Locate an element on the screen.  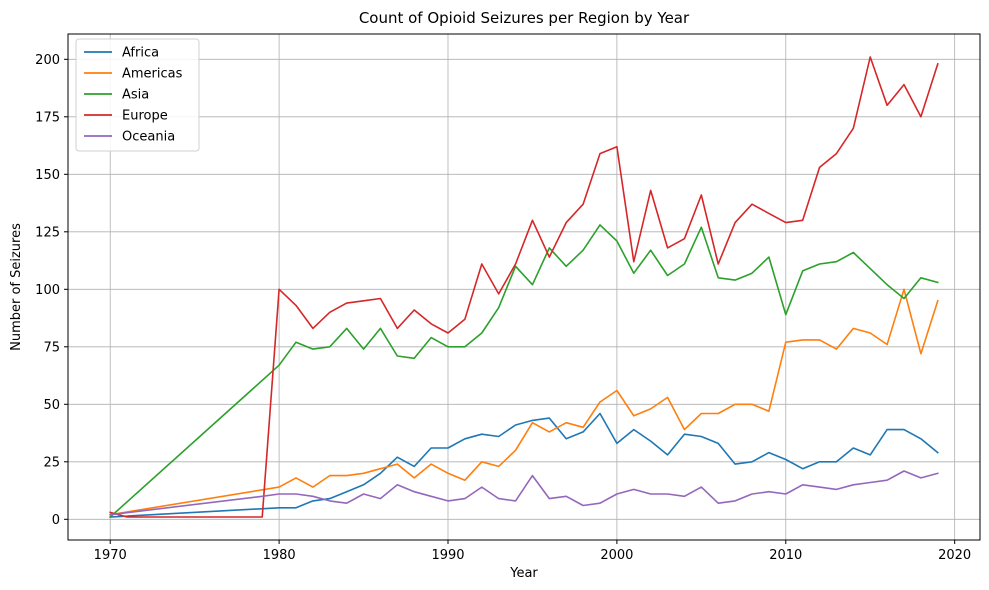
y-tick-label: 100 is located at coordinates (47, 290).